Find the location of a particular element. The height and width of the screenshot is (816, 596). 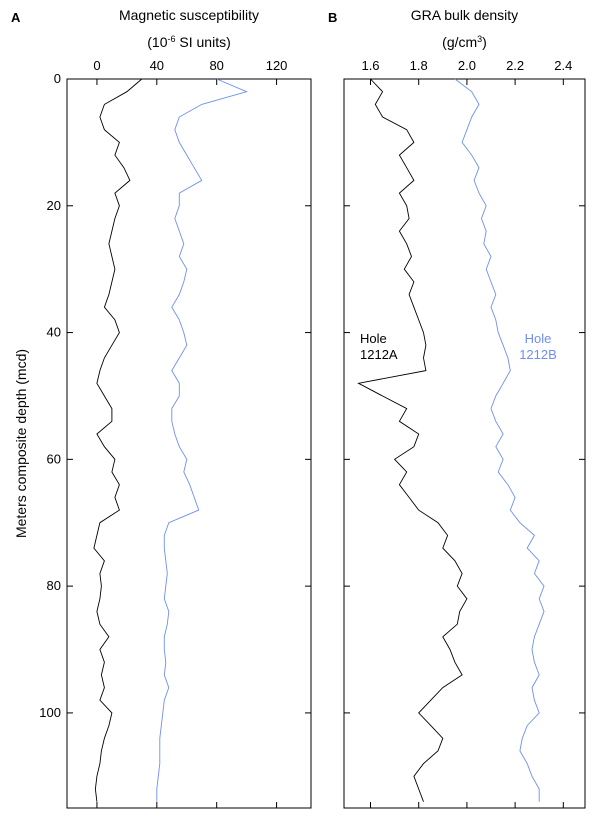

y-tick-label: 80 is located at coordinates (54, 585).